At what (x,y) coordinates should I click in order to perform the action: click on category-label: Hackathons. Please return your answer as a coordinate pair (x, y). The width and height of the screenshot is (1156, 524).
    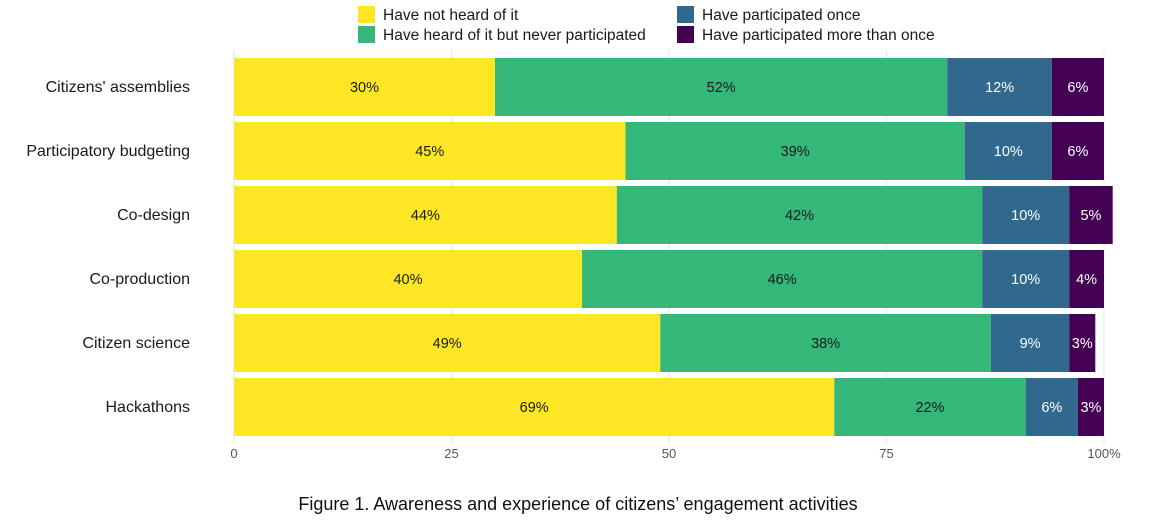
    Looking at the image, I should click on (148, 407).